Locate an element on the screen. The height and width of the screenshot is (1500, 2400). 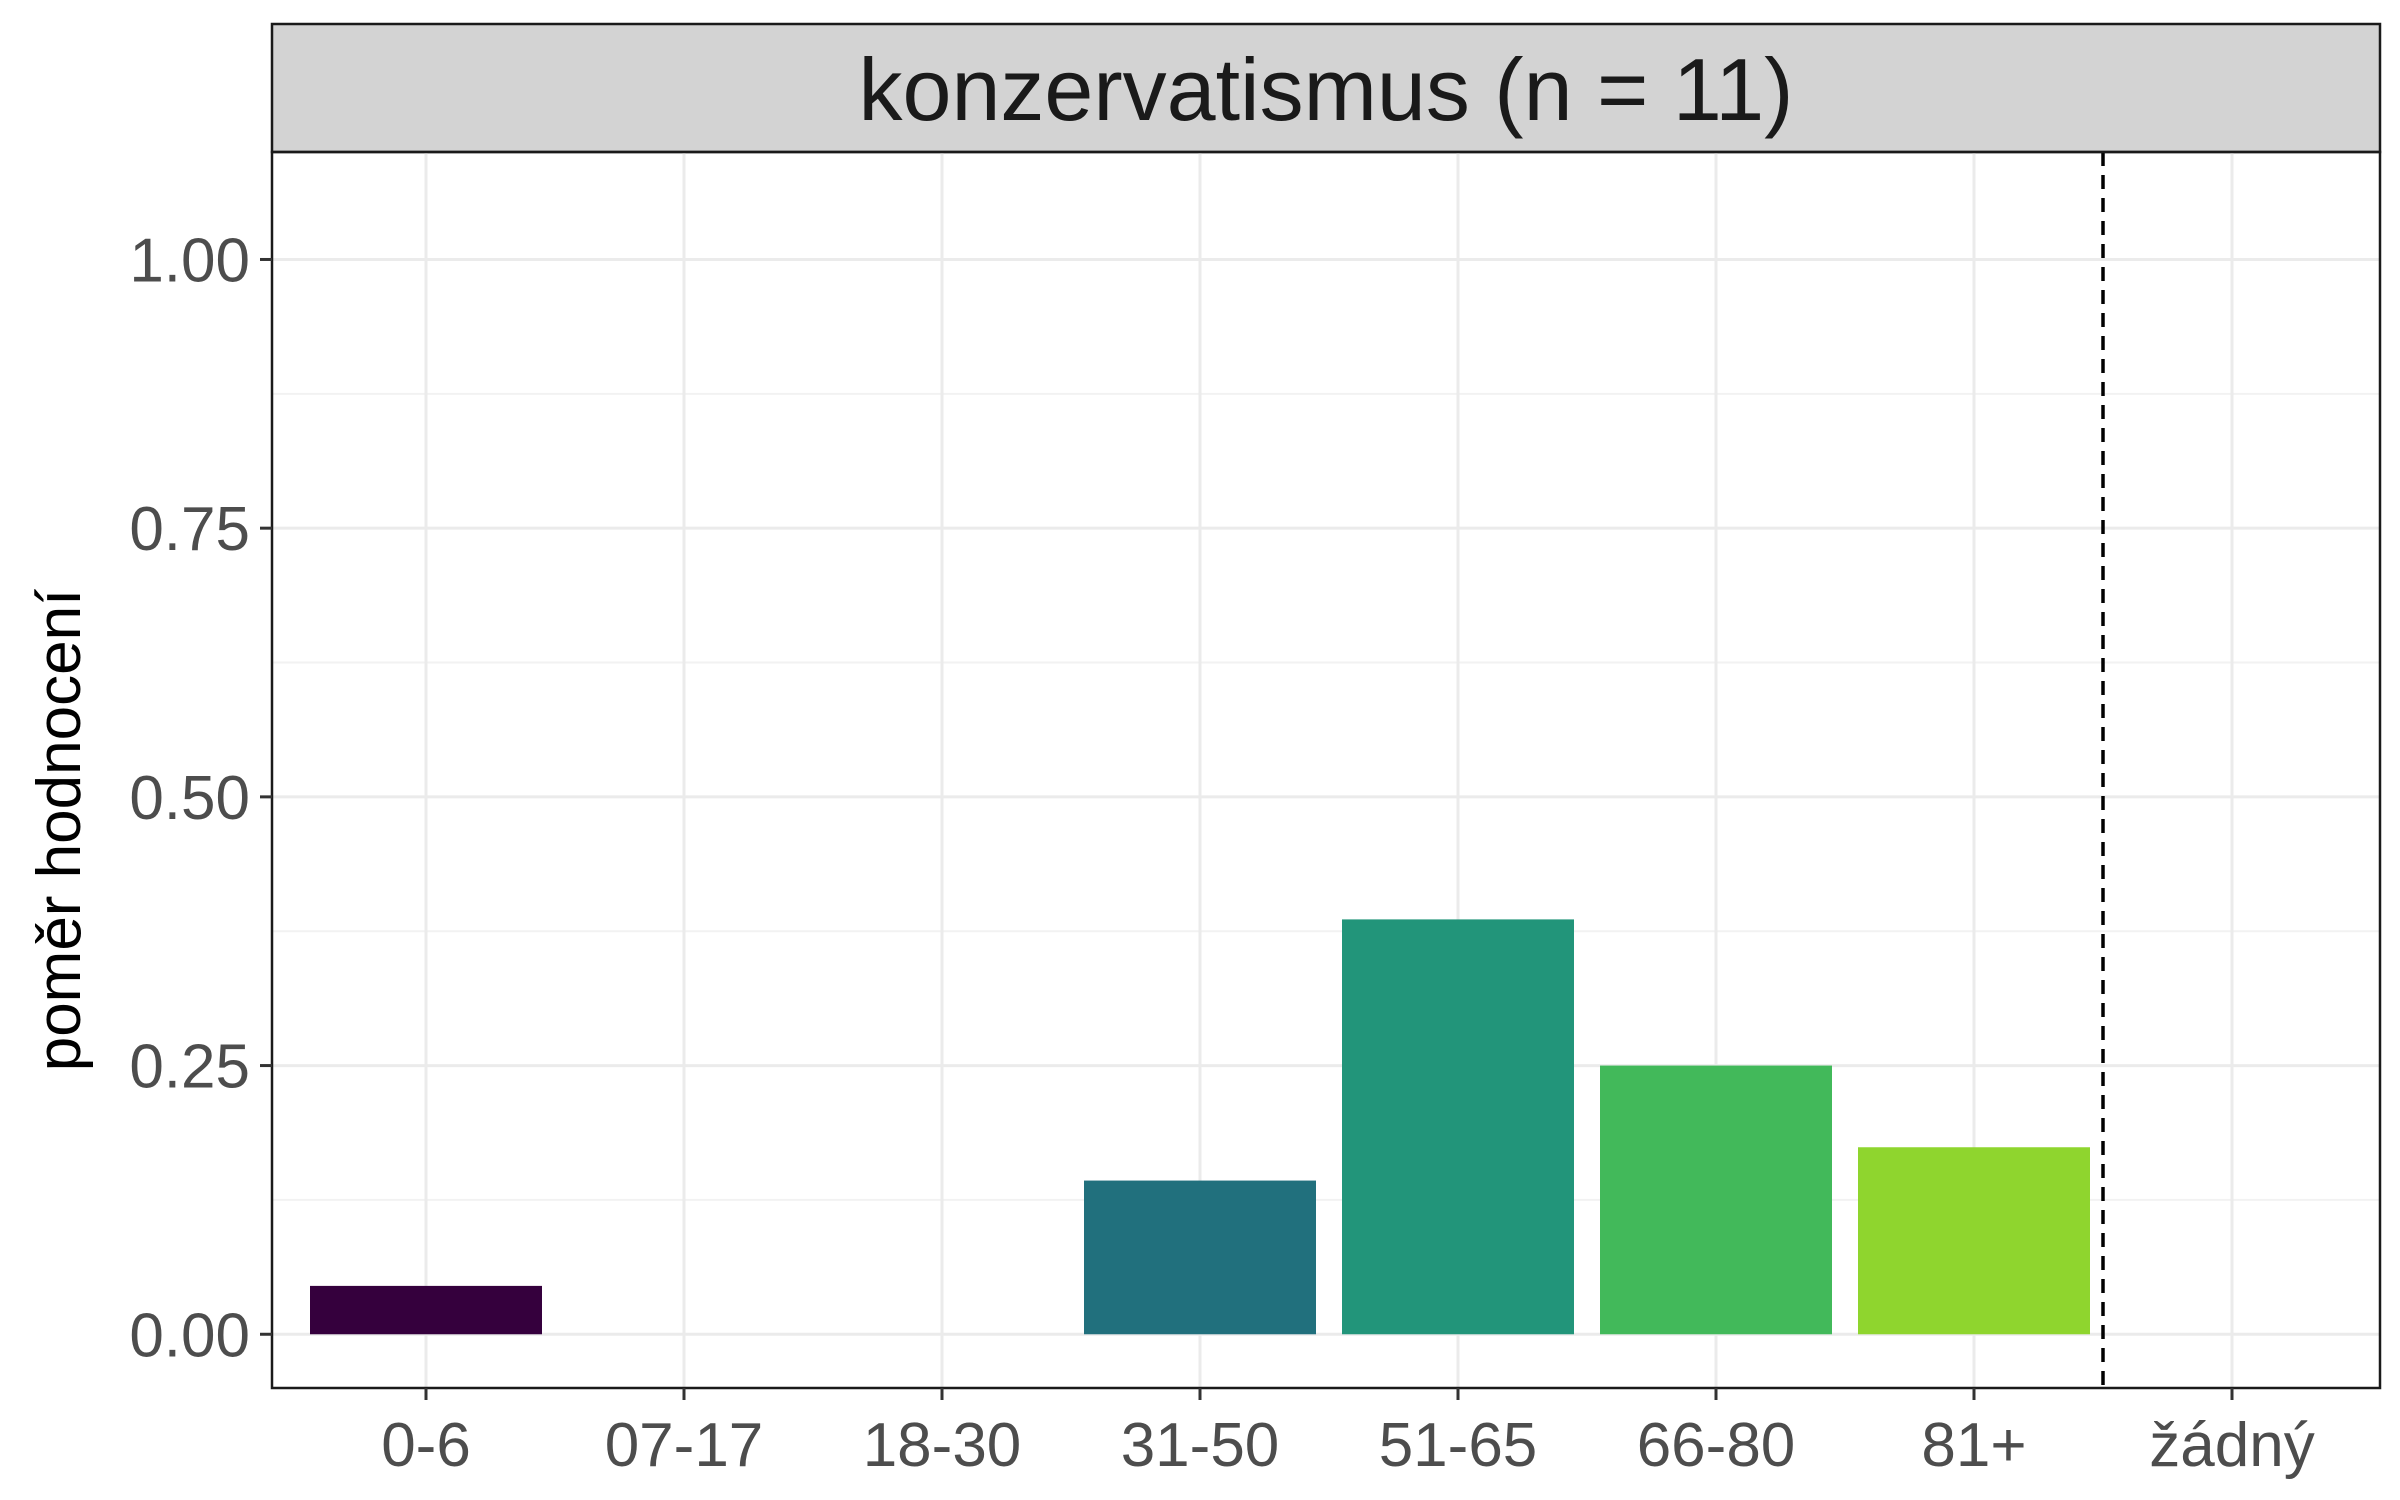
y-tick-label: 0.50 is located at coordinates (189, 798).